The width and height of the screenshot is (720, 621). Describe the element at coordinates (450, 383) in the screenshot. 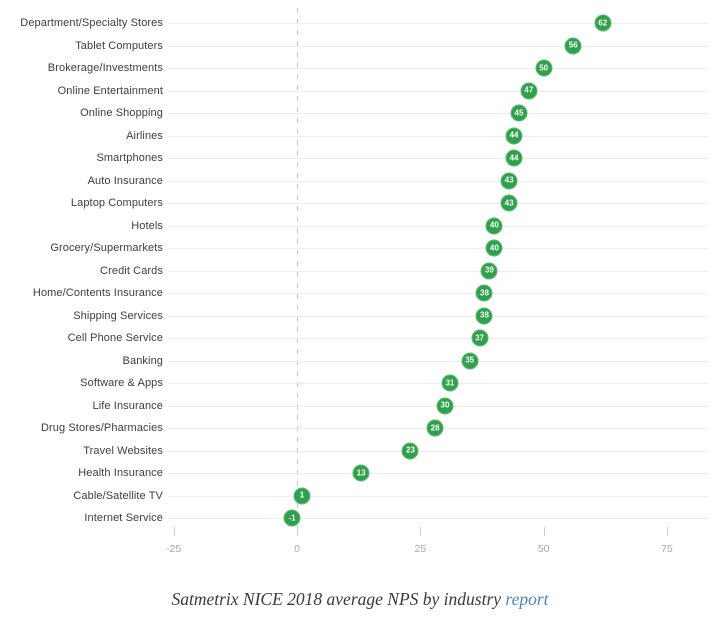

I see `nps-dot: 31` at that location.